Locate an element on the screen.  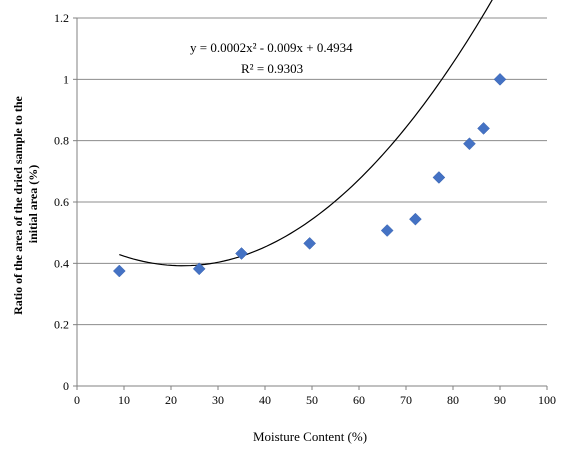
equation-annotation: y = 0.0002x² - 0.009x + 0.4934 is located at coordinates (271, 47).